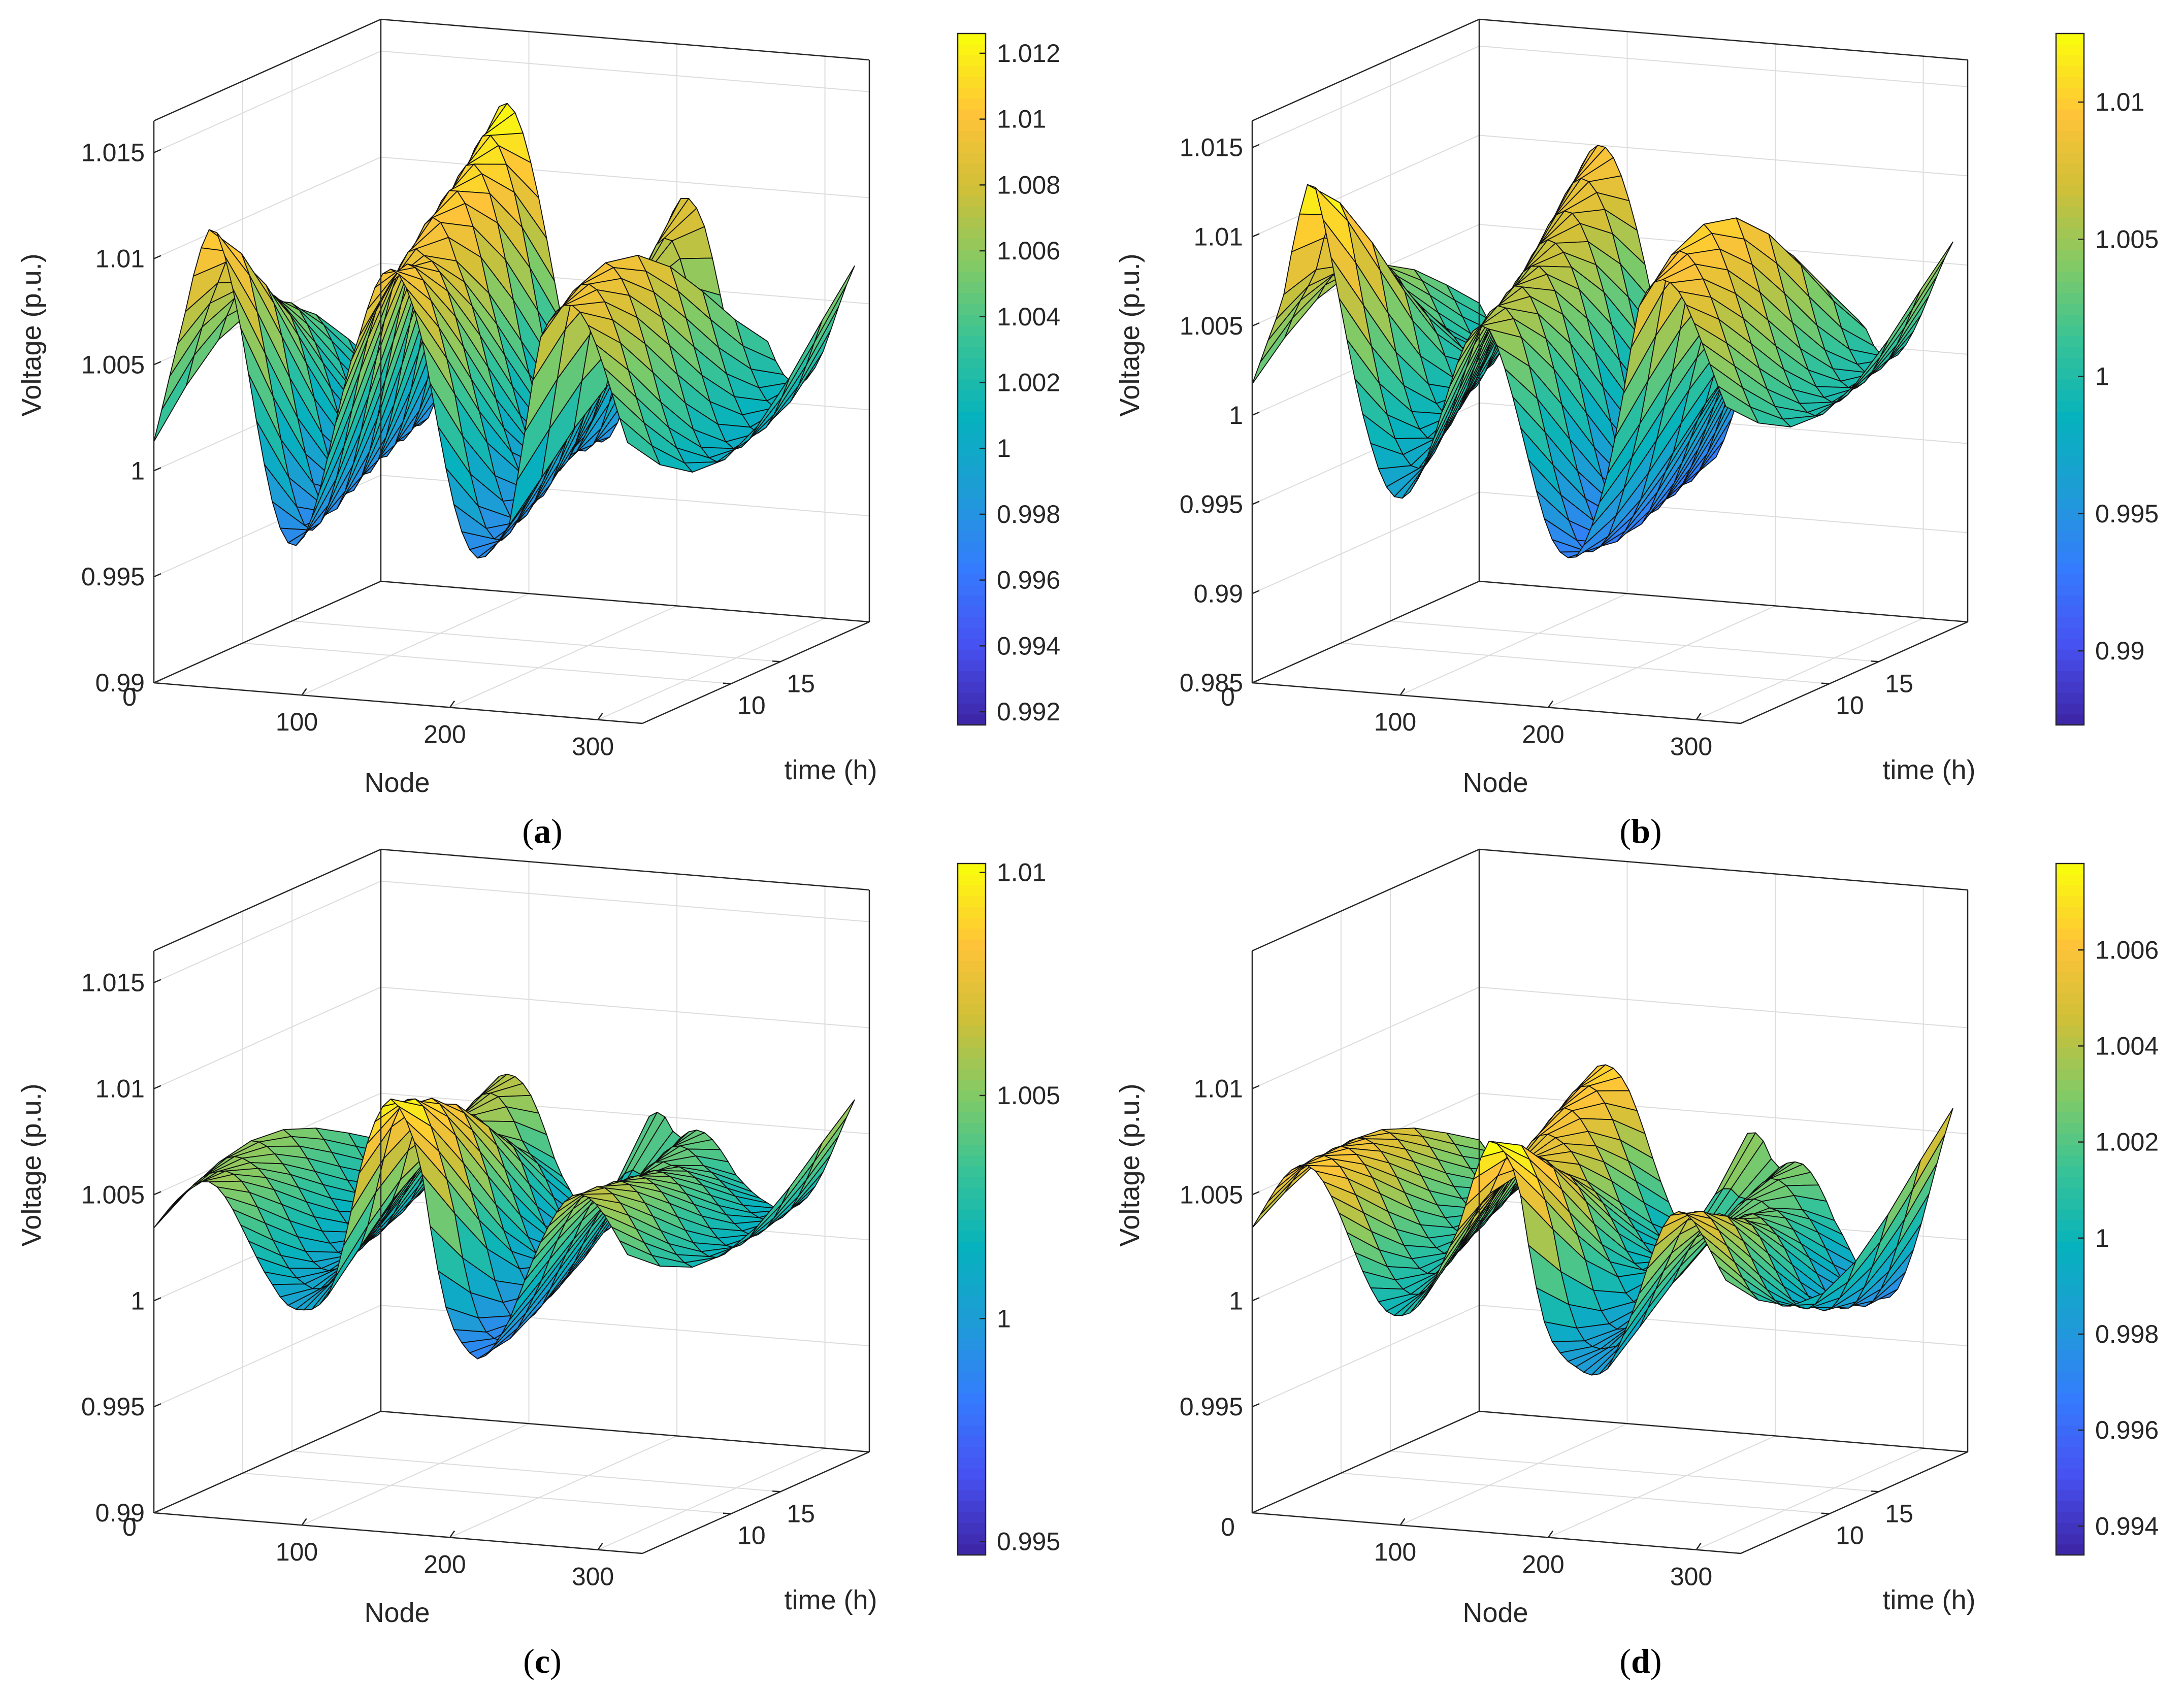 The width and height of the screenshot is (2184, 1690). What do you see at coordinates (751, 705) in the screenshot?
I see `panel-a-y-tick-label-0: 10` at bounding box center [751, 705].